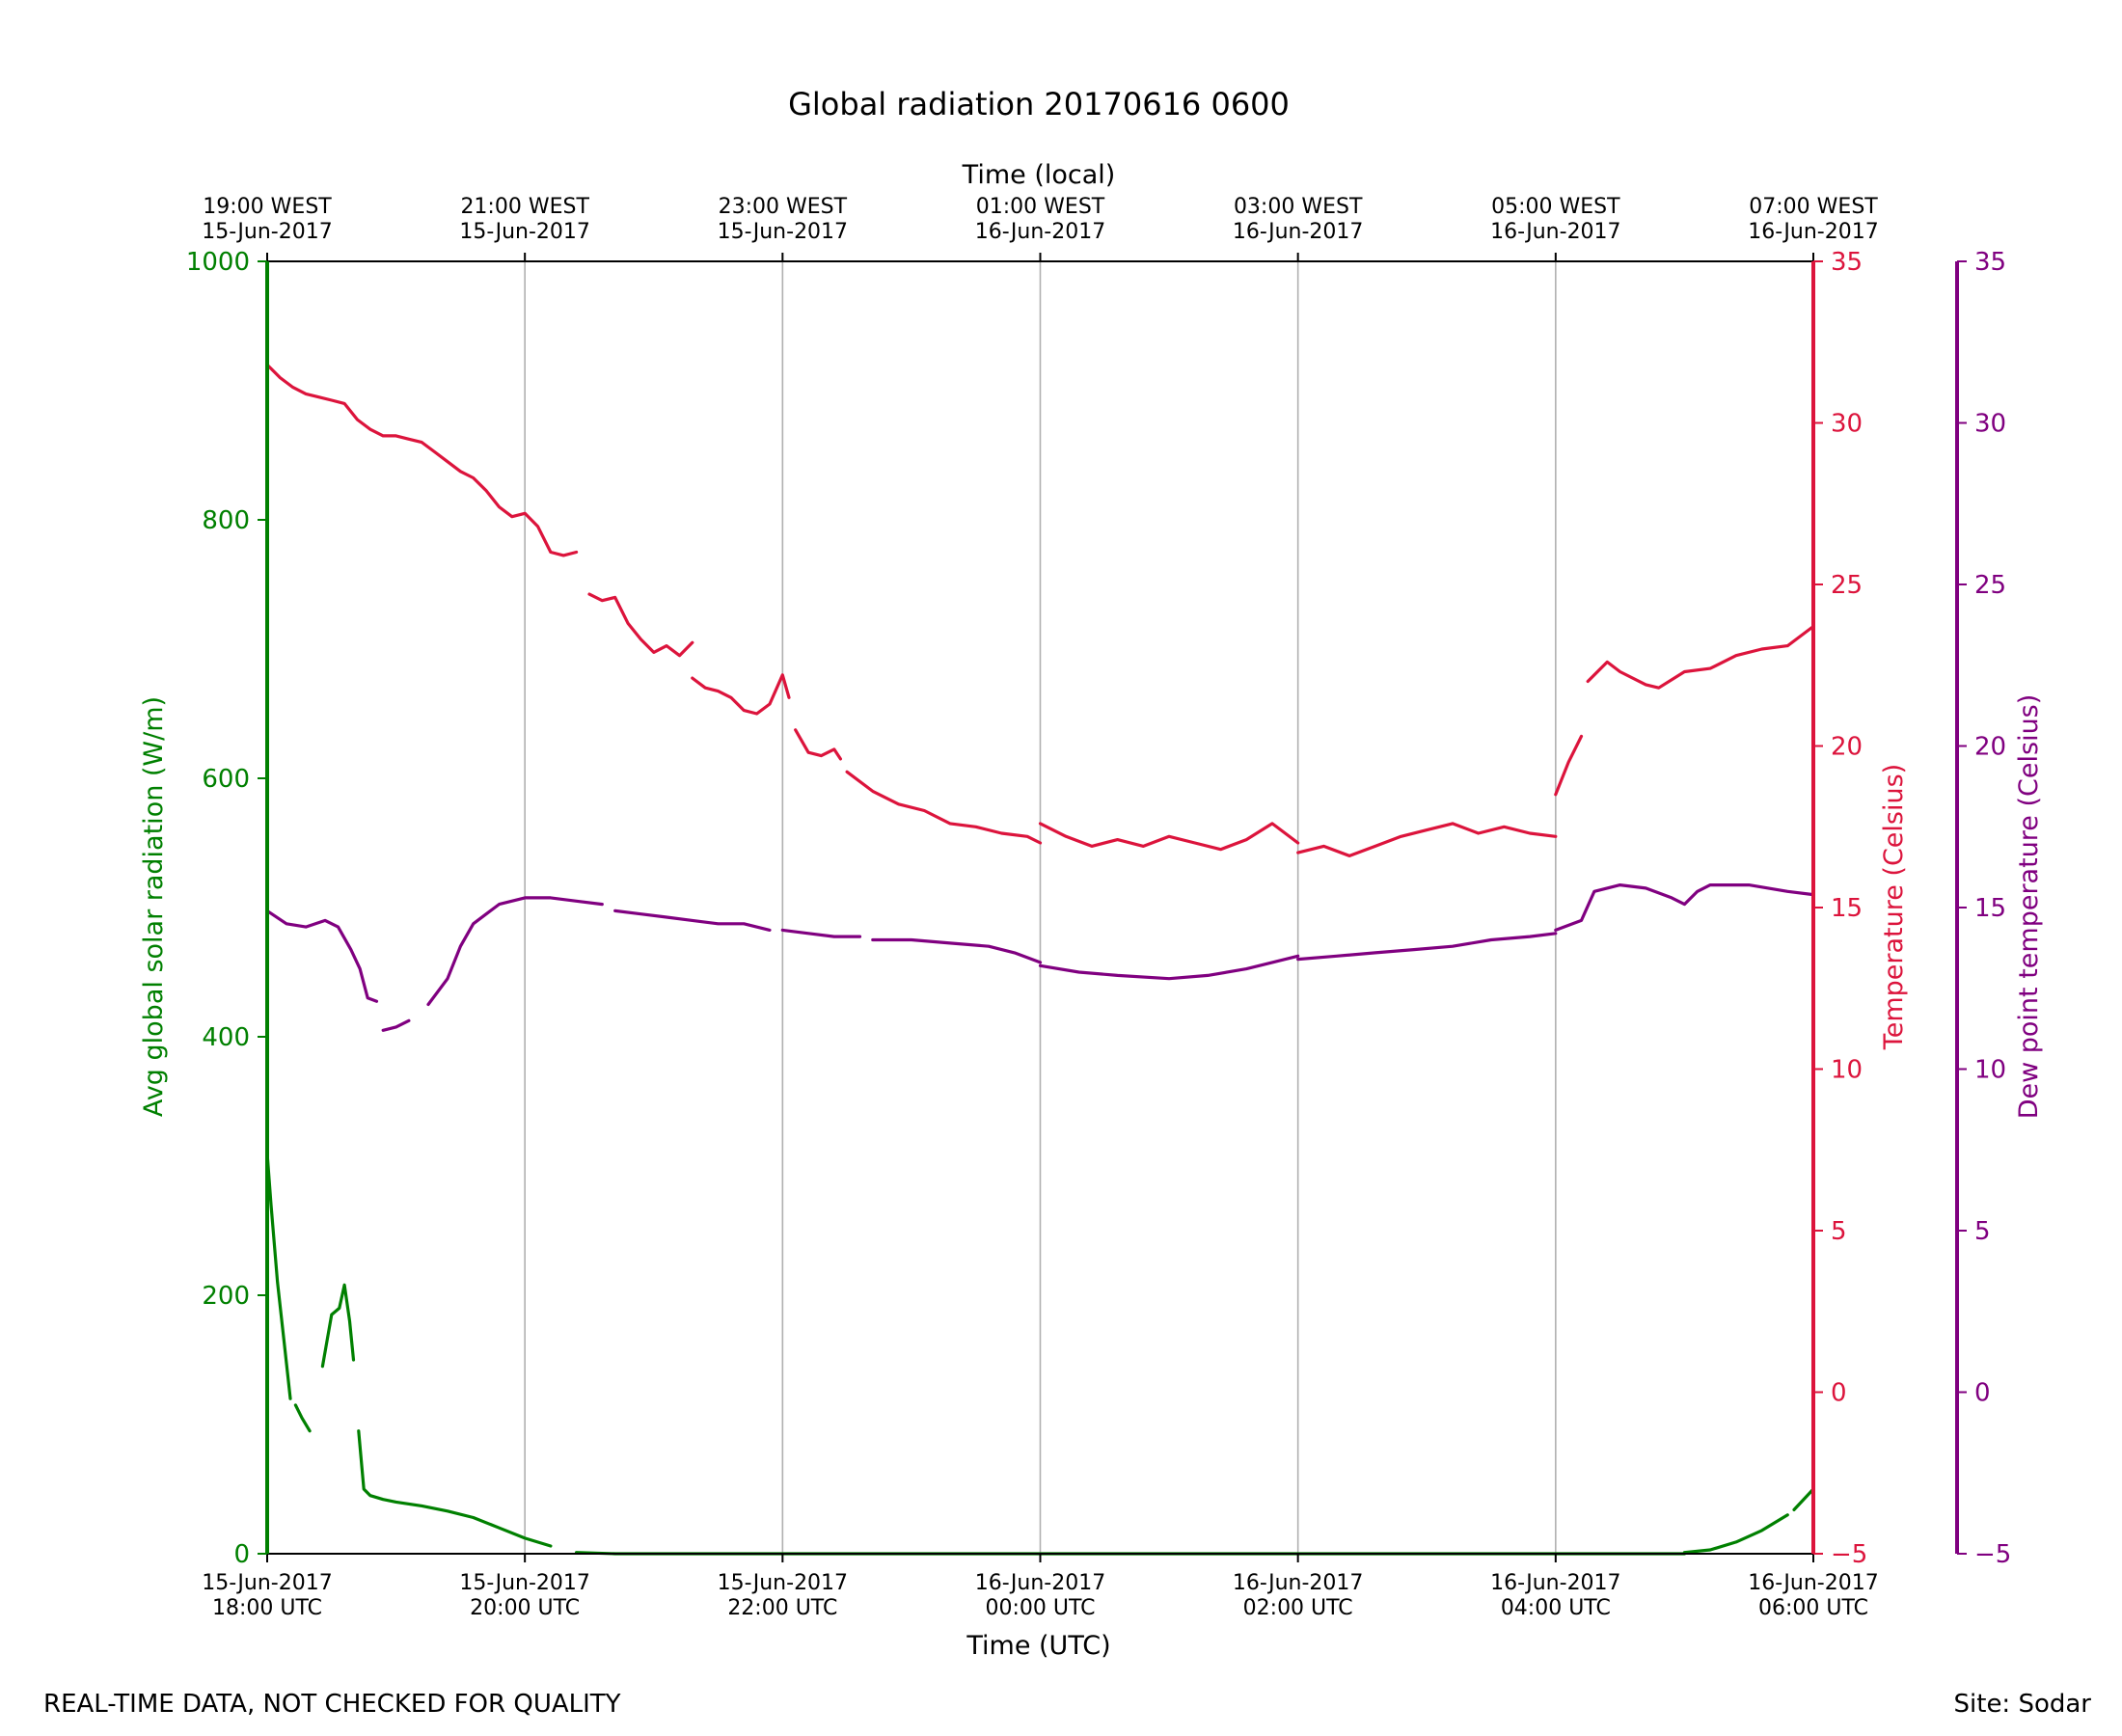  I want to click on y-tick-label-radiation-2: 400, so click(226, 1038).